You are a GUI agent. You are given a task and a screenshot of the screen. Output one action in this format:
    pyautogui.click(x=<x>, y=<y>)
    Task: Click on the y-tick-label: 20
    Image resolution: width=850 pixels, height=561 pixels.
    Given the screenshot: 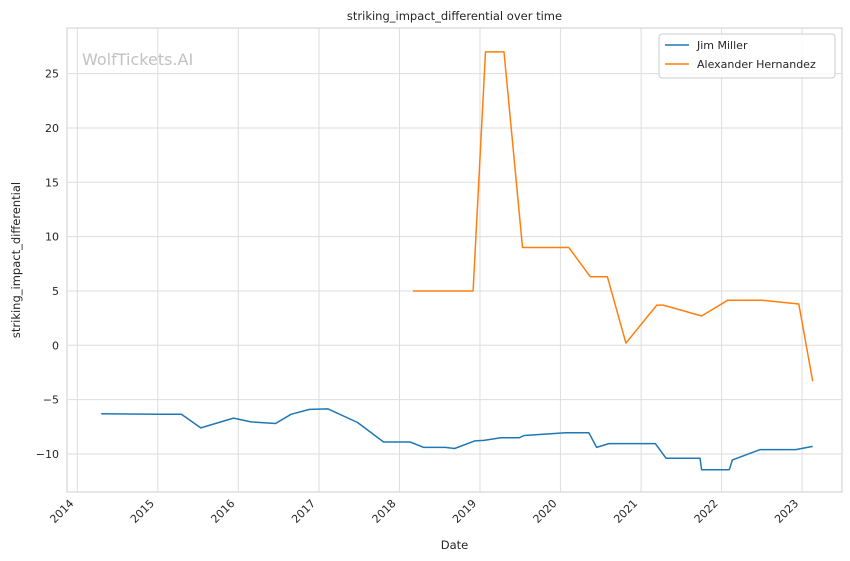 What is the action you would take?
    pyautogui.click(x=52, y=128)
    